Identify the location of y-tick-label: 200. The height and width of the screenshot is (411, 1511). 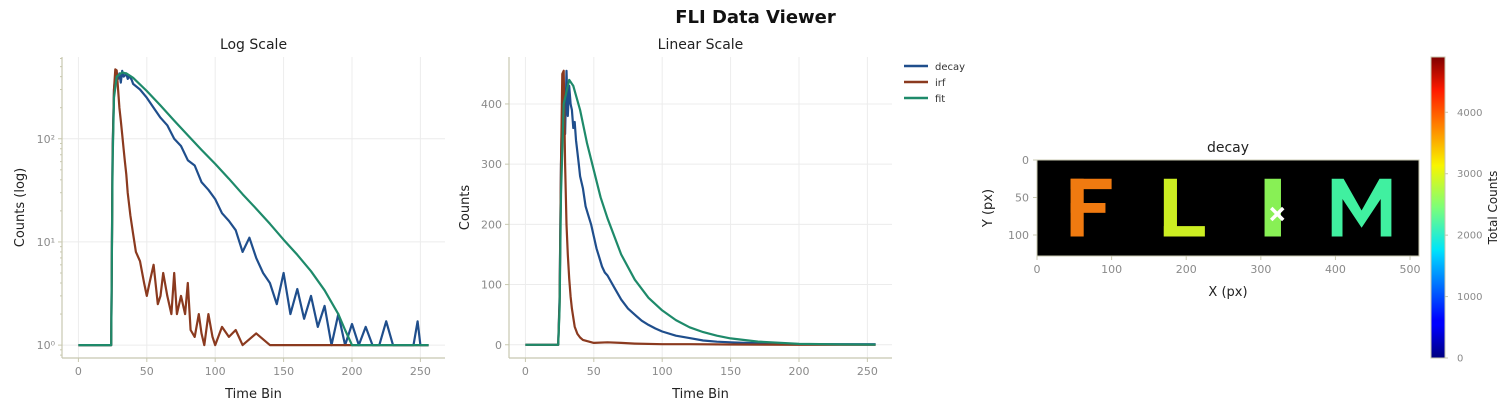
(491, 224).